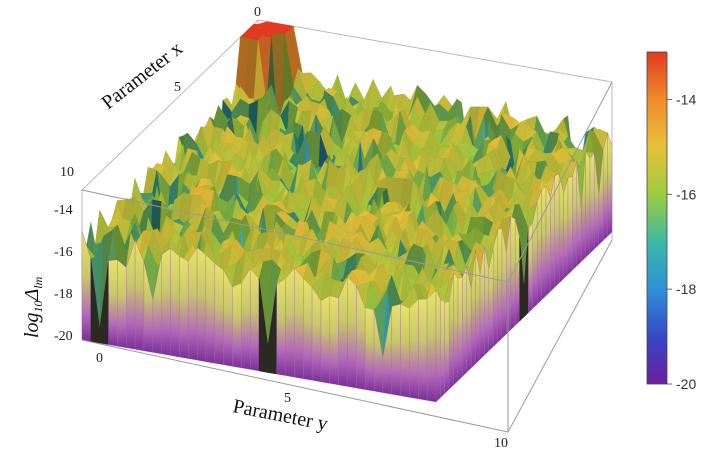 The width and height of the screenshot is (712, 460). Describe the element at coordinates (681, 241) in the screenshot. I see `colorbar-ticks: -14 -16 -18 -20` at that location.